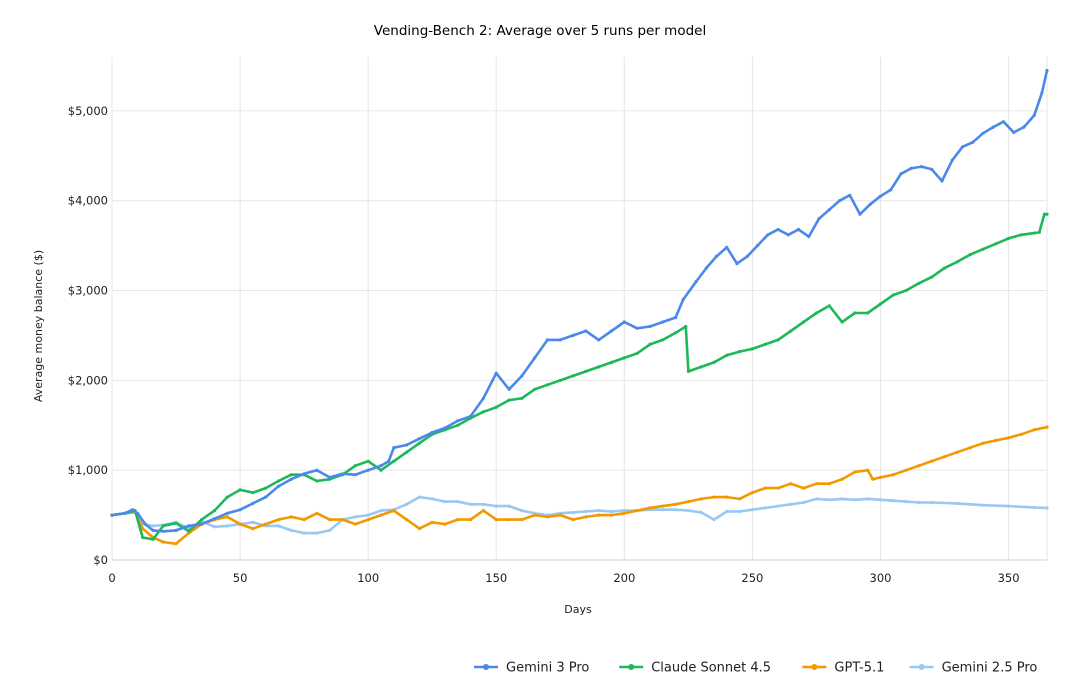 The image size is (1083, 697). What do you see at coordinates (88, 470) in the screenshot?
I see `y-tick-label: $1,000` at bounding box center [88, 470].